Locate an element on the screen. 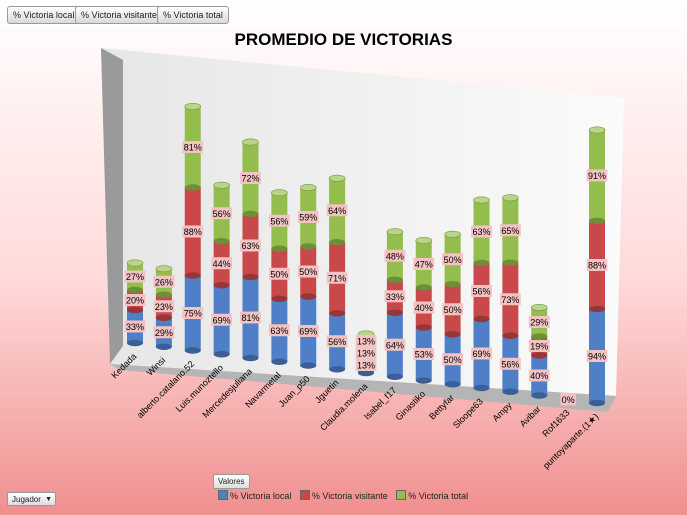 The height and width of the screenshot is (515, 687). value-label-total-0: 27% is located at coordinates (135, 277).